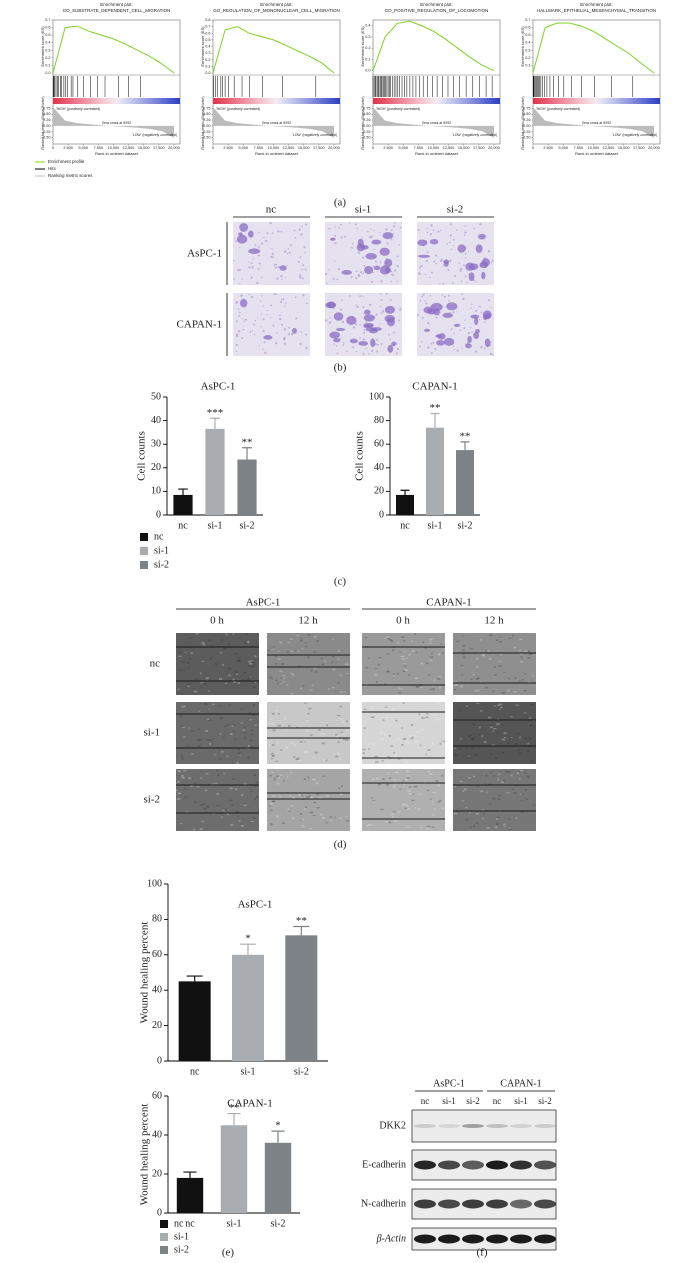 The height and width of the screenshot is (1263, 680). I want to click on y-tick-label: 0.0, so click(207, 73).